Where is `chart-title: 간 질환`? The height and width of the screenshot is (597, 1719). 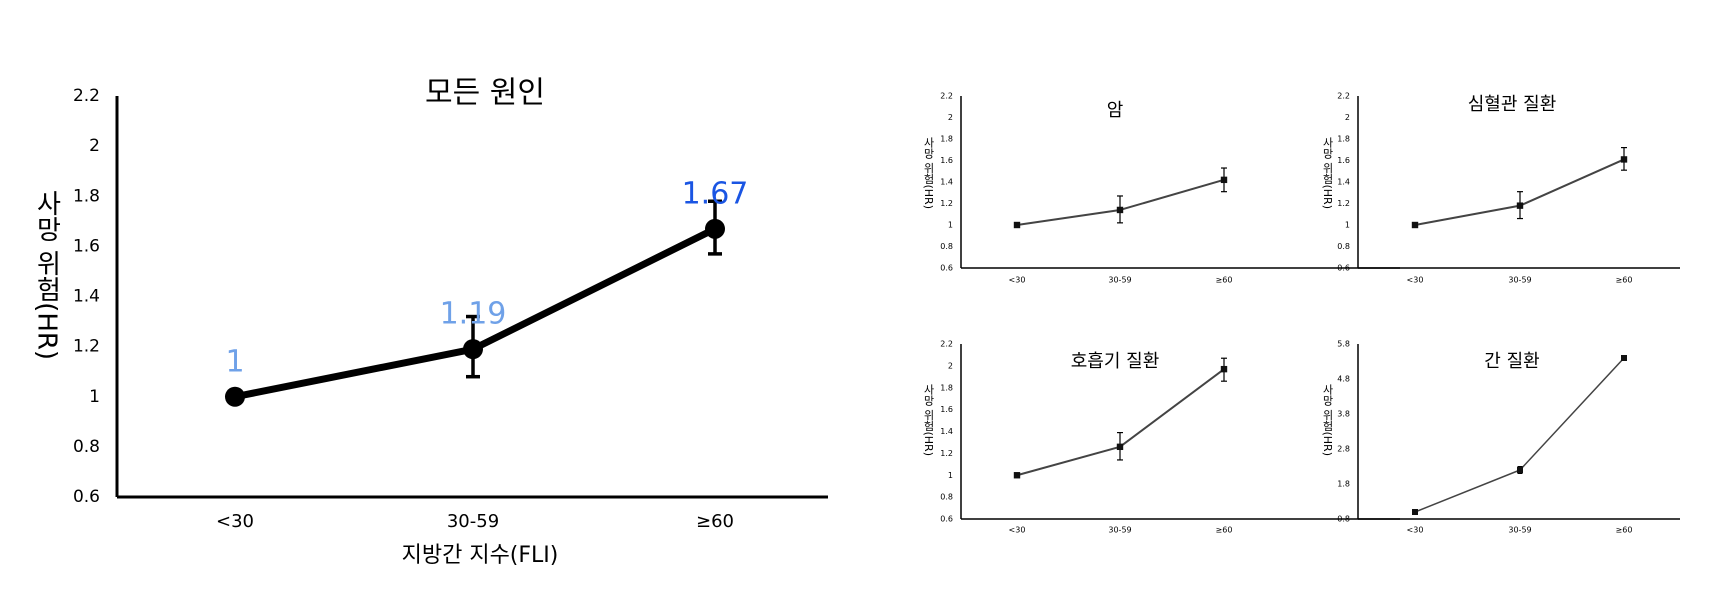 chart-title: 간 질환 is located at coordinates (1511, 361).